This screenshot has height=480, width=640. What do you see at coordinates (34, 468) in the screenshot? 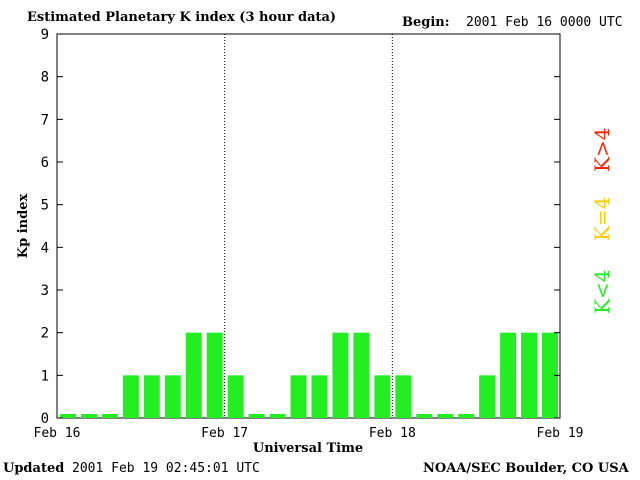
I see `updated-label: Updated` at bounding box center [34, 468].